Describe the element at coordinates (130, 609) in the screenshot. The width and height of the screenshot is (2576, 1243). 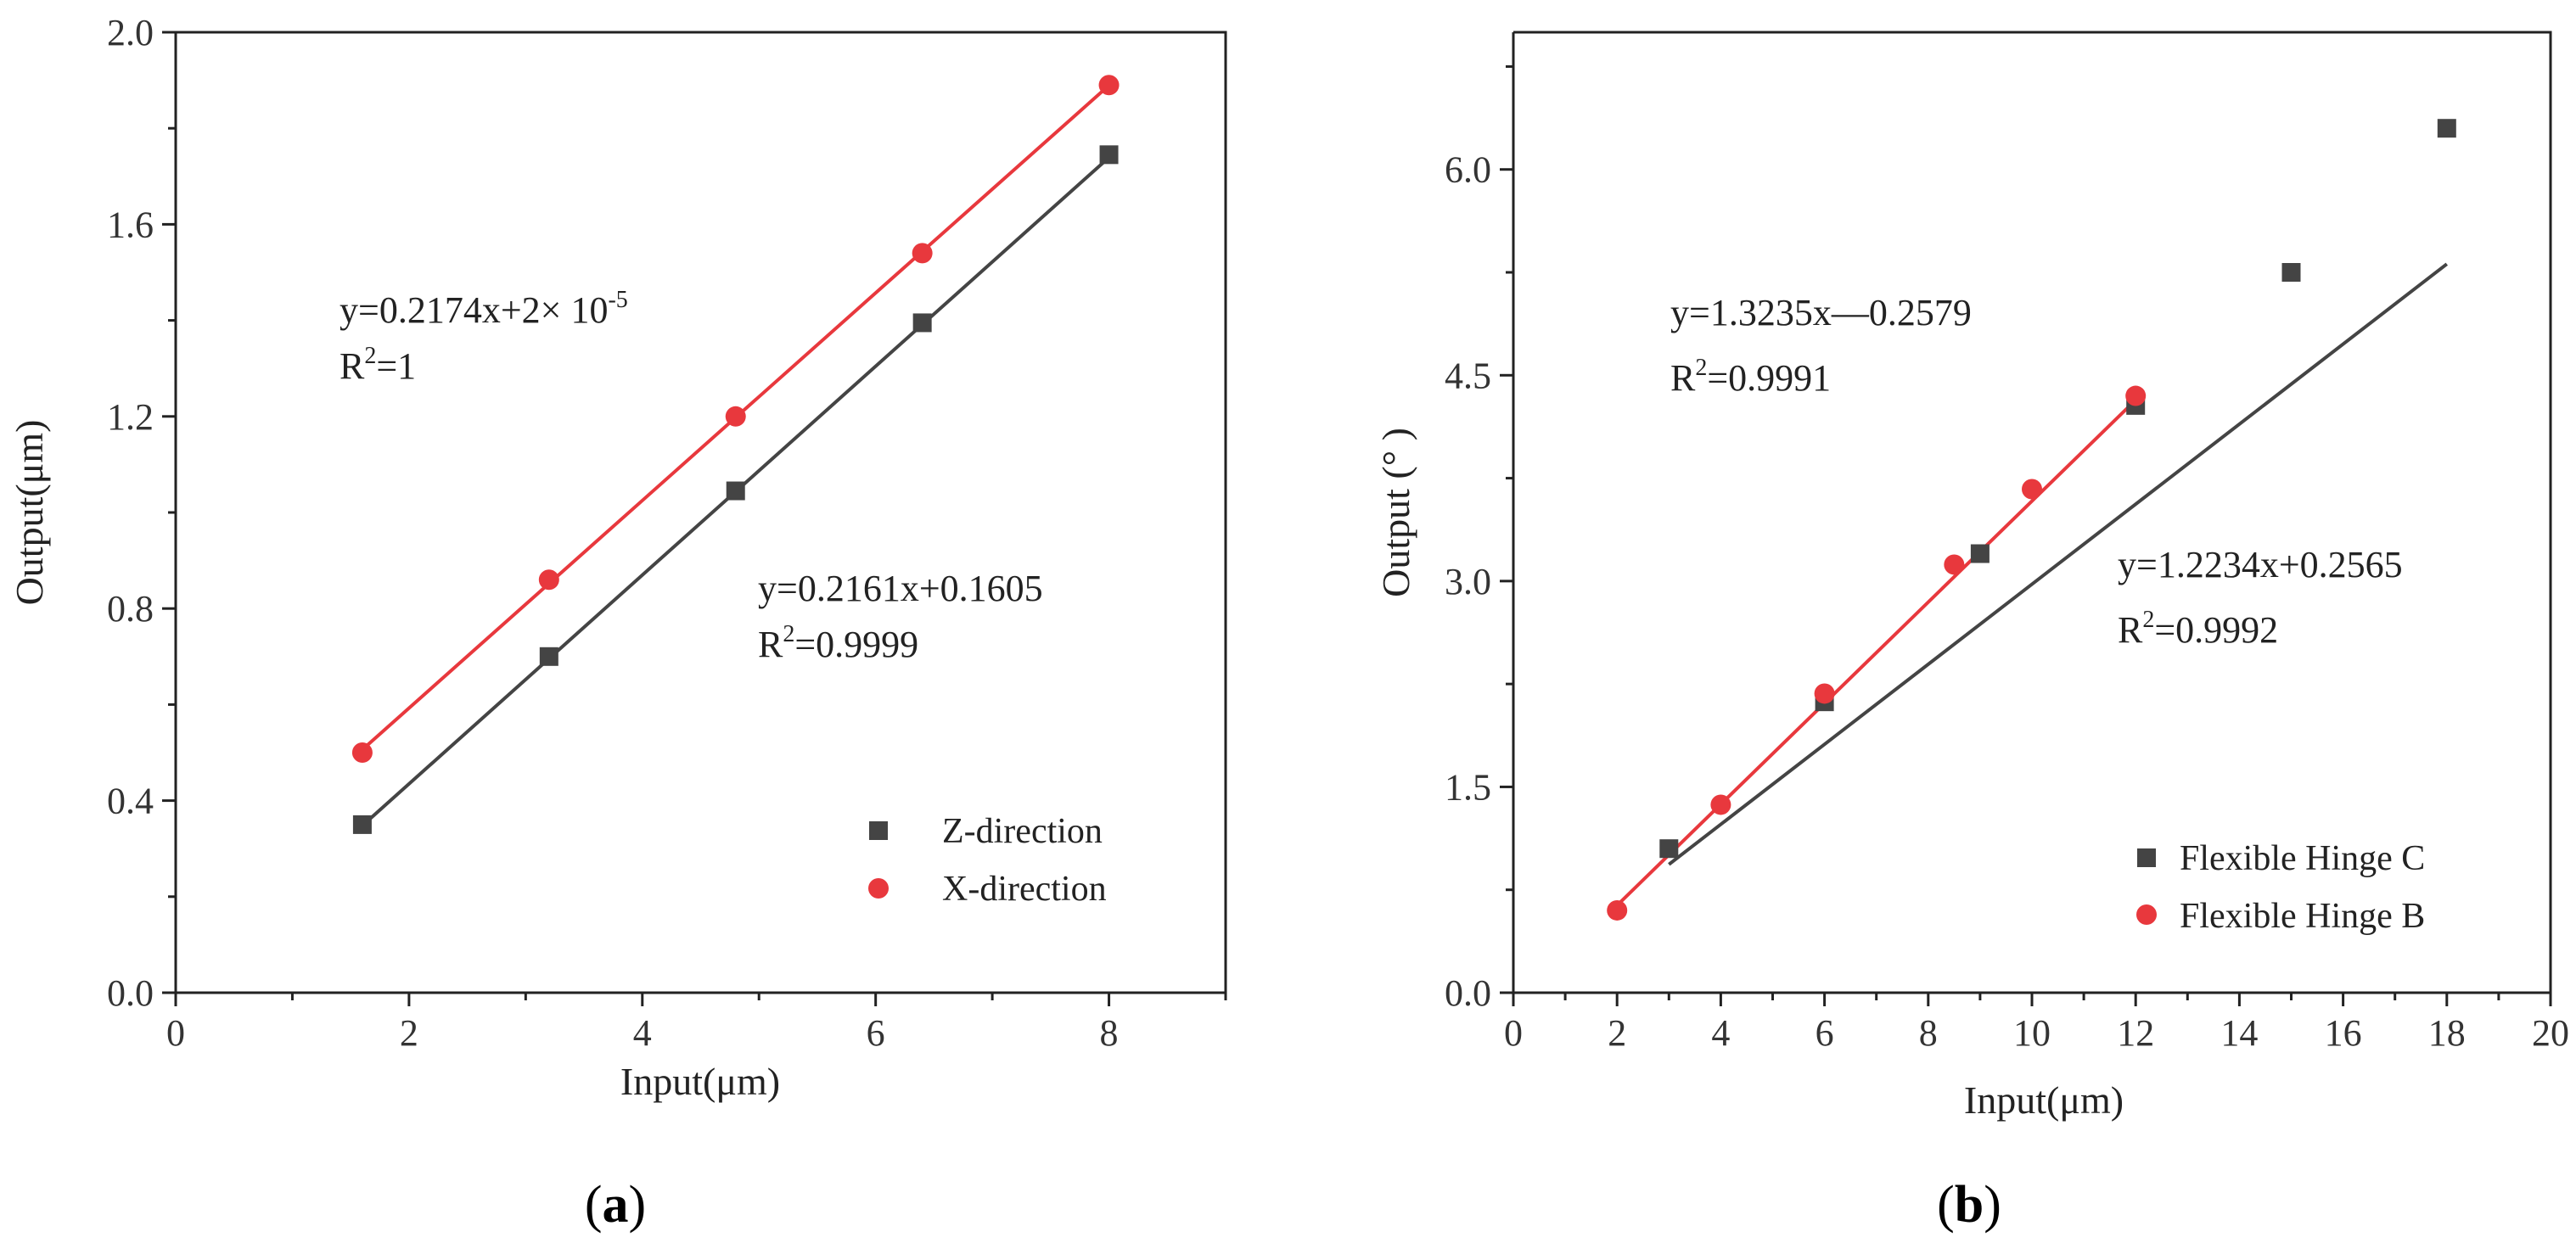
I see `y-tick-label-a-2: 0.8` at that location.